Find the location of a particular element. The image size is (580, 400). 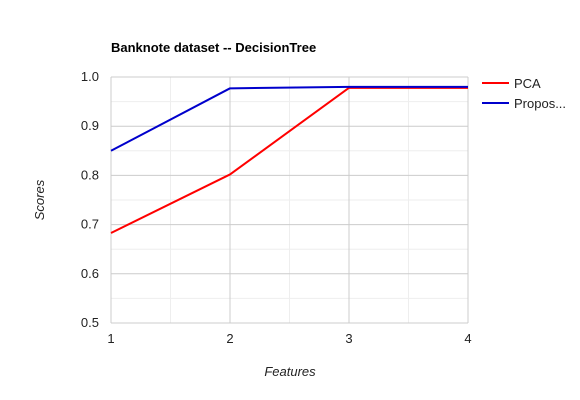

y-tick-label: 0.9 is located at coordinates (90, 125).